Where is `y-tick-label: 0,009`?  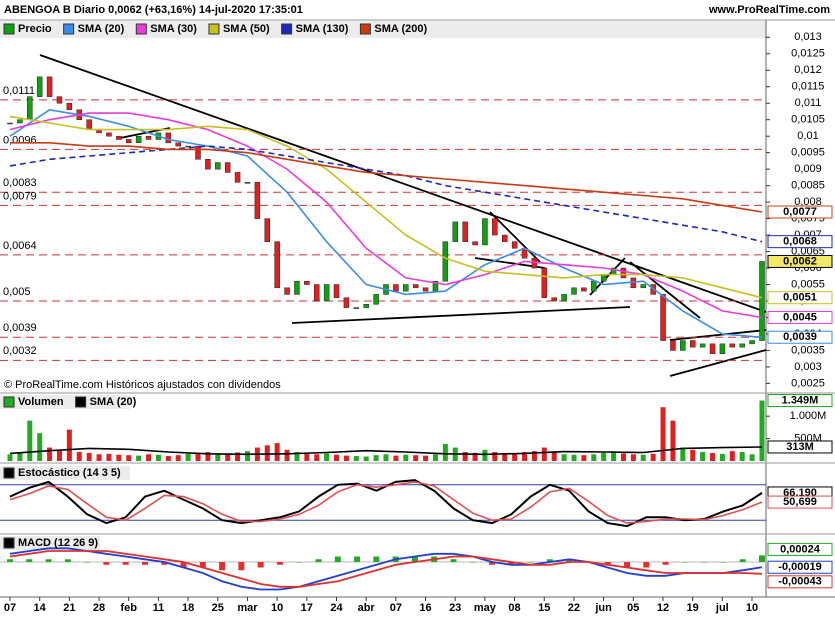 y-tick-label: 0,009 is located at coordinates (808, 169).